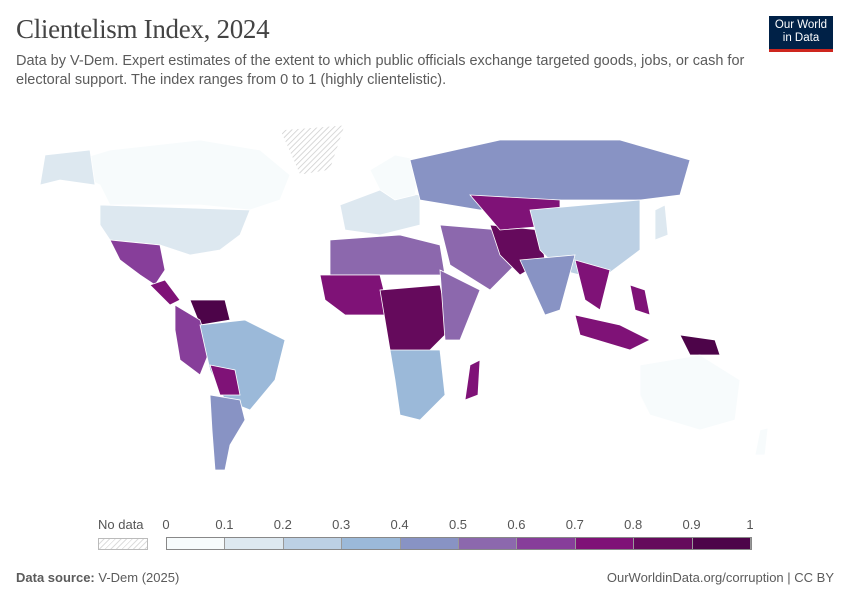 The height and width of the screenshot is (600, 850). I want to click on country-west-africa, so click(355, 295).